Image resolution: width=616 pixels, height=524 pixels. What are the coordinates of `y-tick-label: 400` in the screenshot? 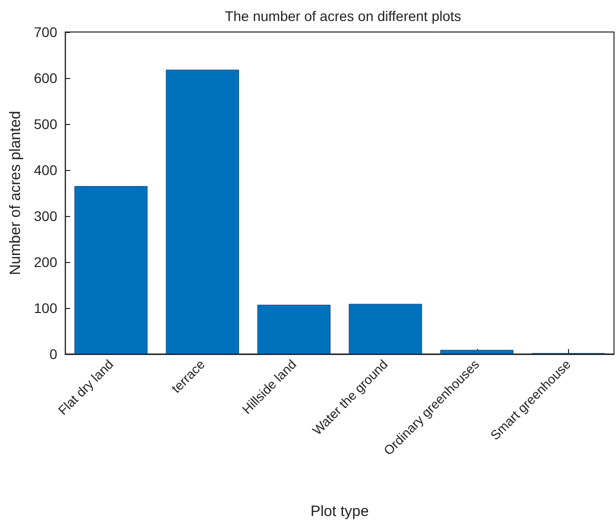 It's located at (46, 170).